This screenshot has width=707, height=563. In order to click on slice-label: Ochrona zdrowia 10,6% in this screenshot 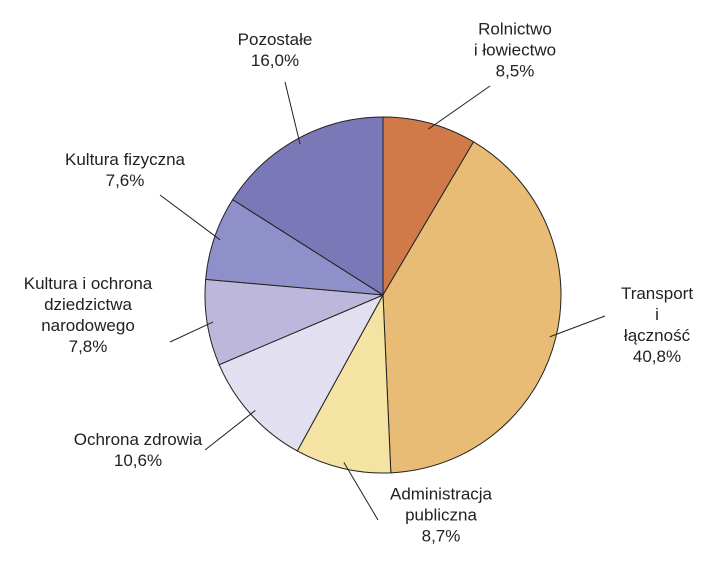, I will do `click(138, 450)`.